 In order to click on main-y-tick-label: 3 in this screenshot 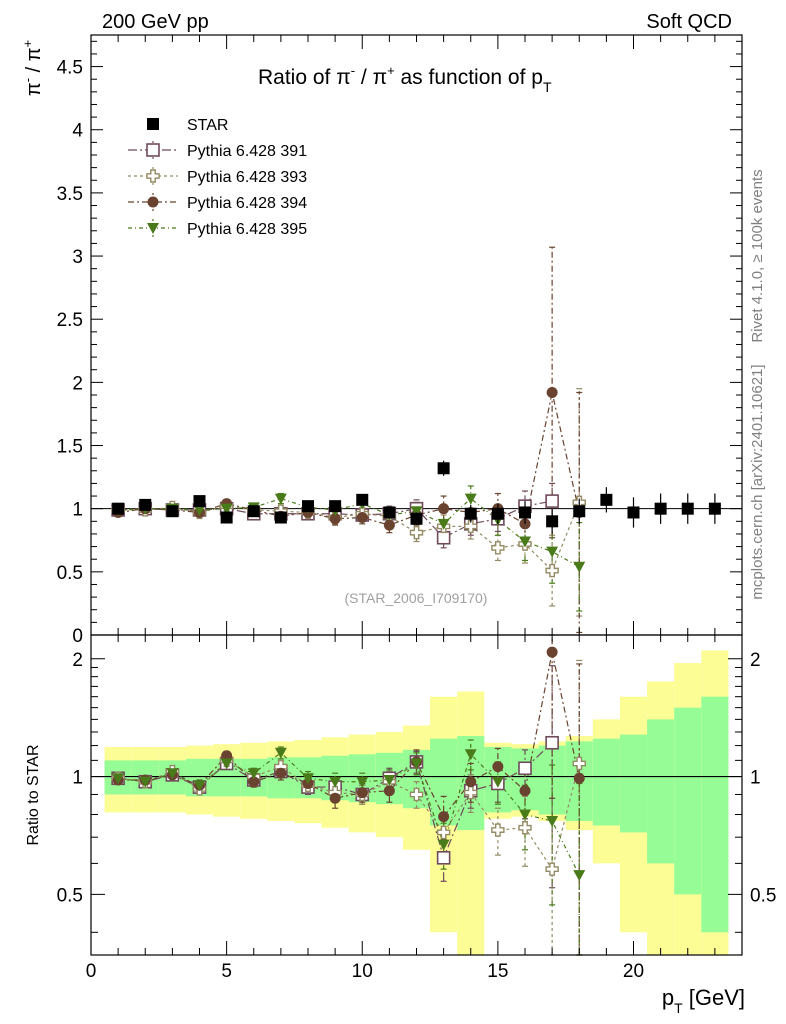, I will do `click(77, 257)`.